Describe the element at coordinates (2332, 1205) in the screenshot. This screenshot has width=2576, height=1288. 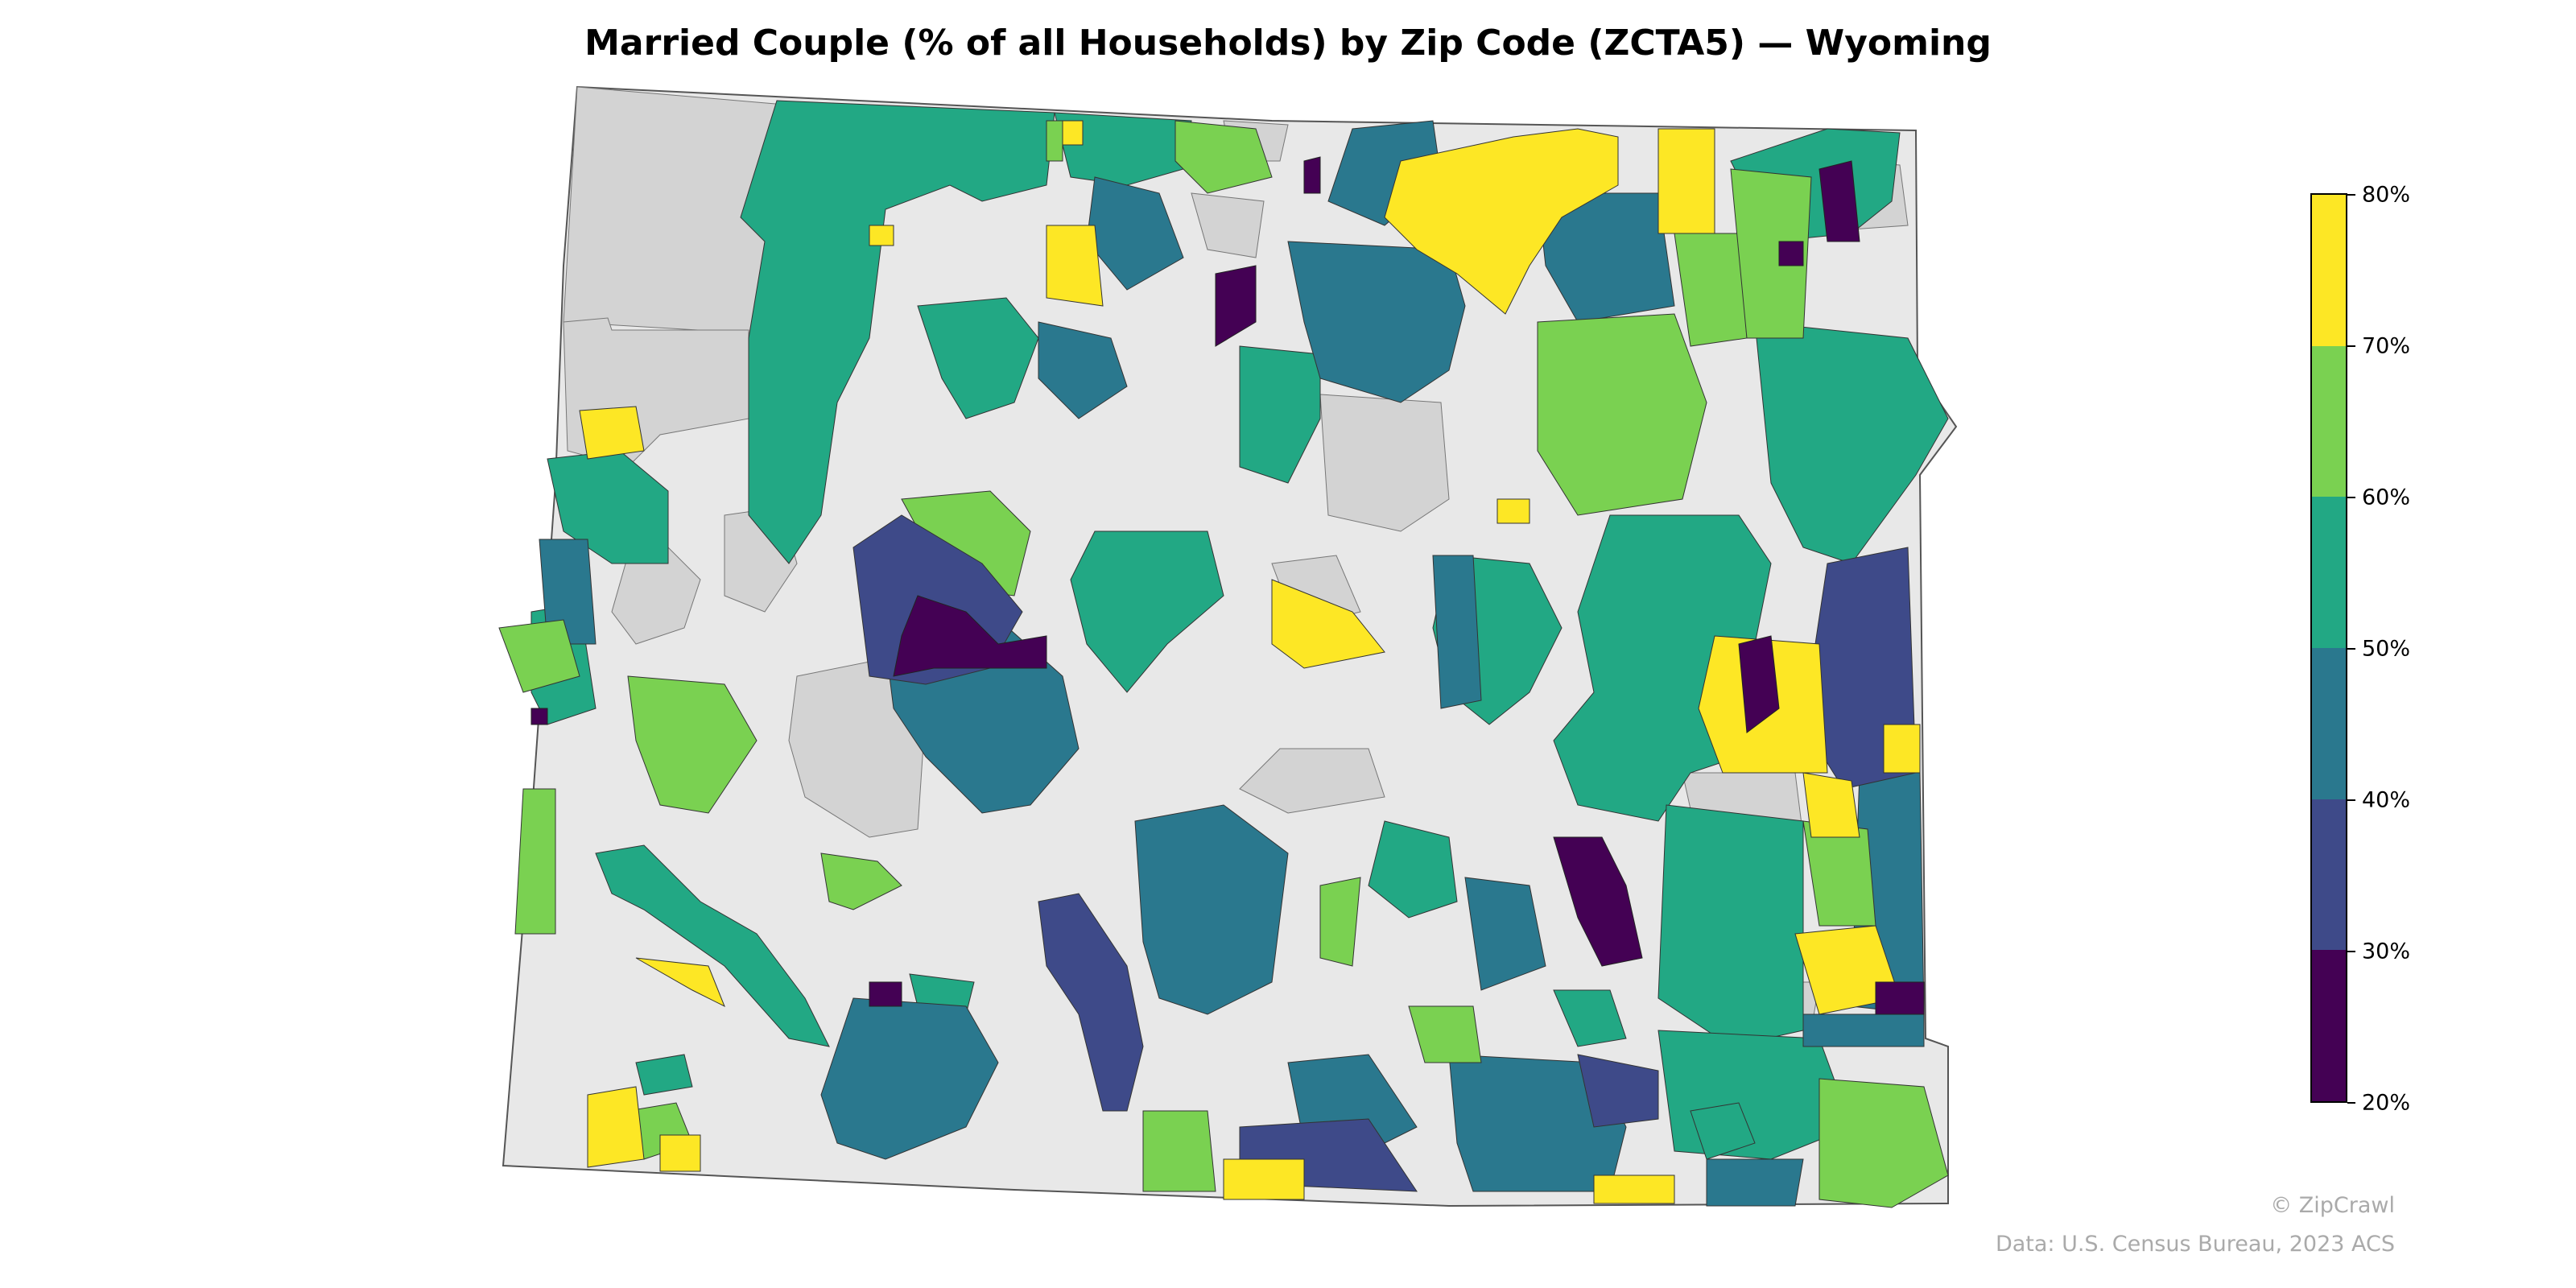
I see `brand-credit: © ZipCrawl` at that location.